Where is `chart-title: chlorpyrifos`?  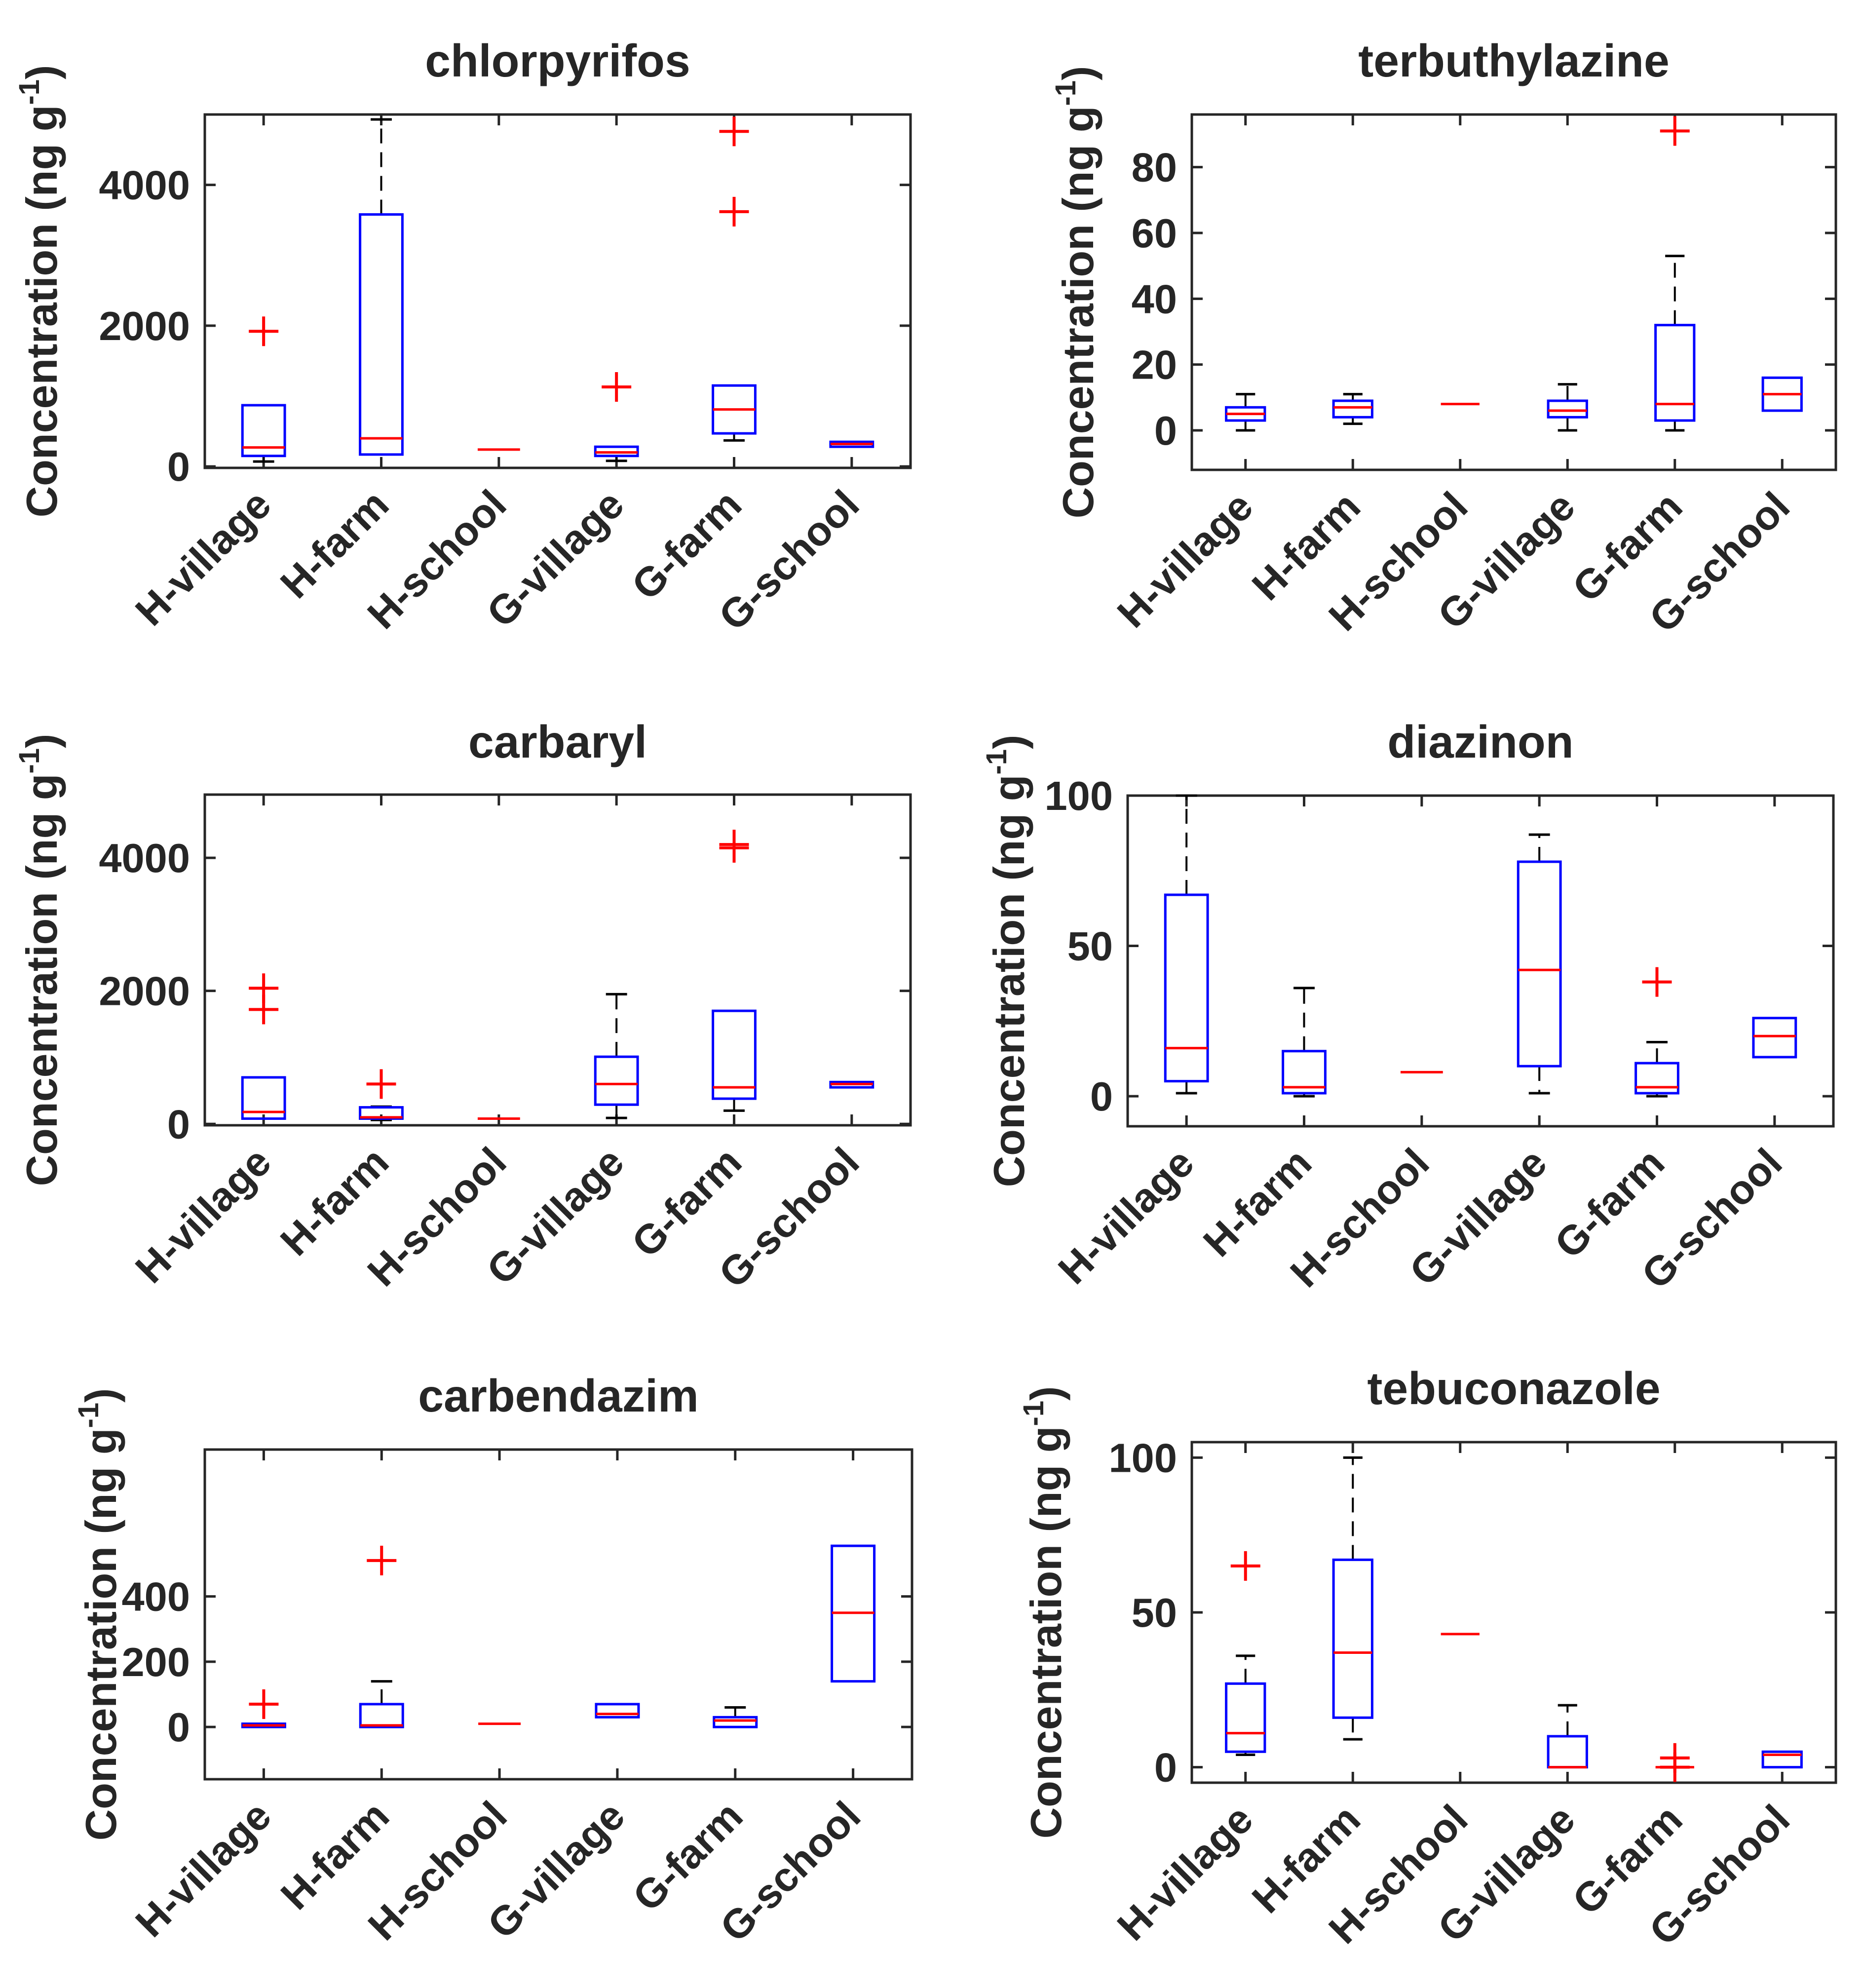
chart-title: chlorpyrifos is located at coordinates (557, 60).